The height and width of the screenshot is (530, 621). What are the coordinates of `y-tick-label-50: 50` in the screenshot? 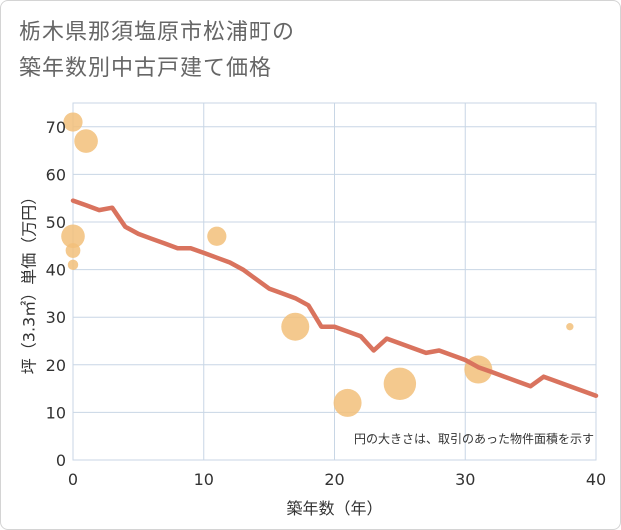 It's located at (56, 222).